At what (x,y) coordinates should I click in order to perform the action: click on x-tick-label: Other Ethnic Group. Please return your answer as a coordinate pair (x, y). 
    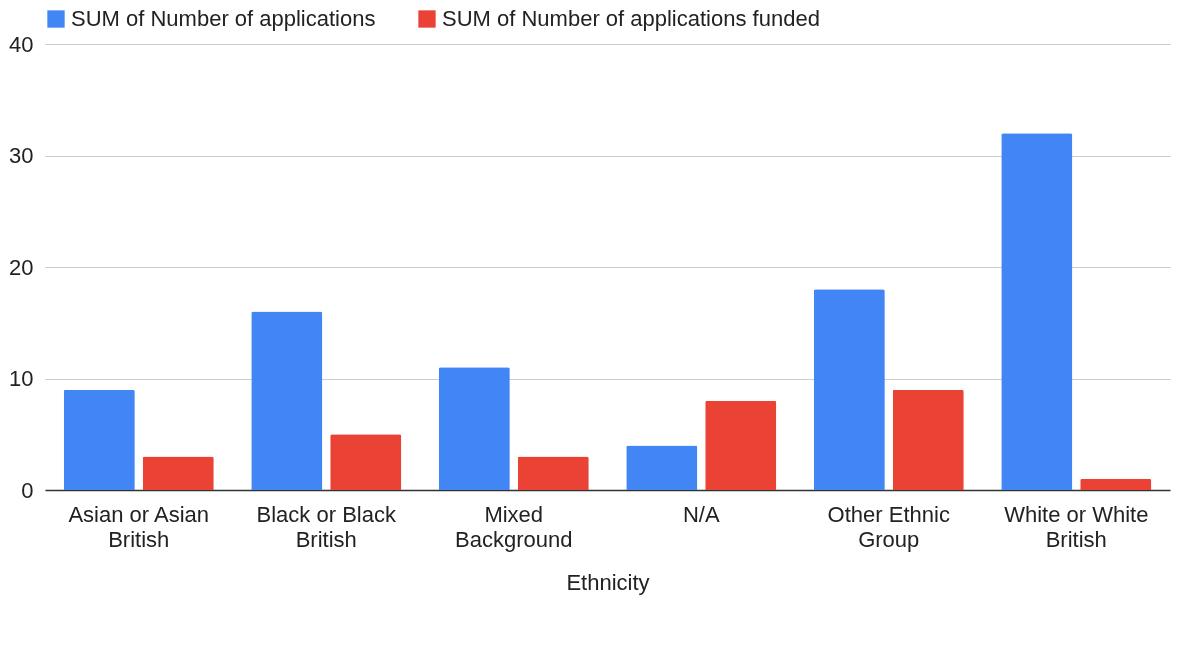
    Looking at the image, I should click on (888, 526).